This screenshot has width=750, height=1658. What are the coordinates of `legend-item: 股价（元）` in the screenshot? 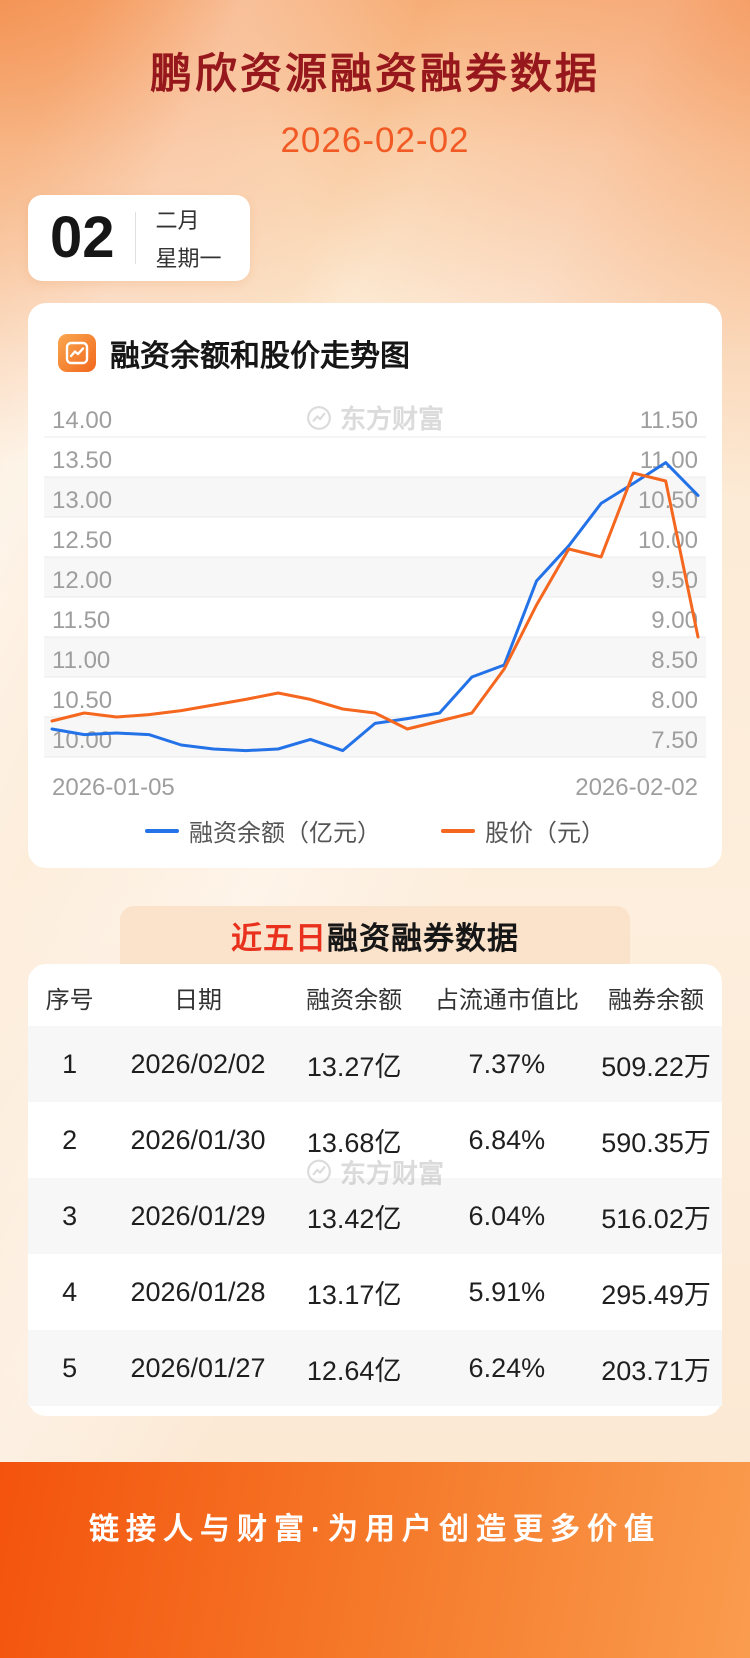 It's located at (523, 830).